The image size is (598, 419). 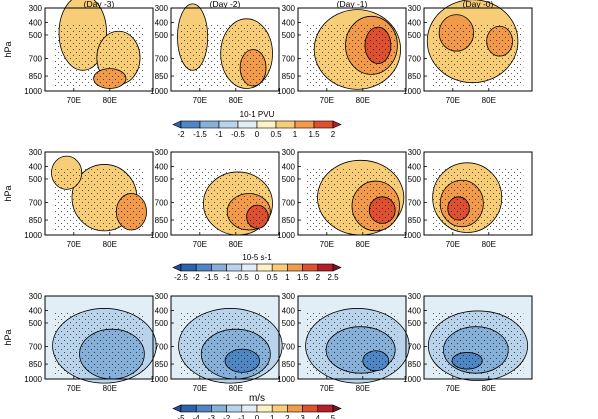 What do you see at coordinates (333, 416) in the screenshot?
I see `colorbar-tick-label: 5` at bounding box center [333, 416].